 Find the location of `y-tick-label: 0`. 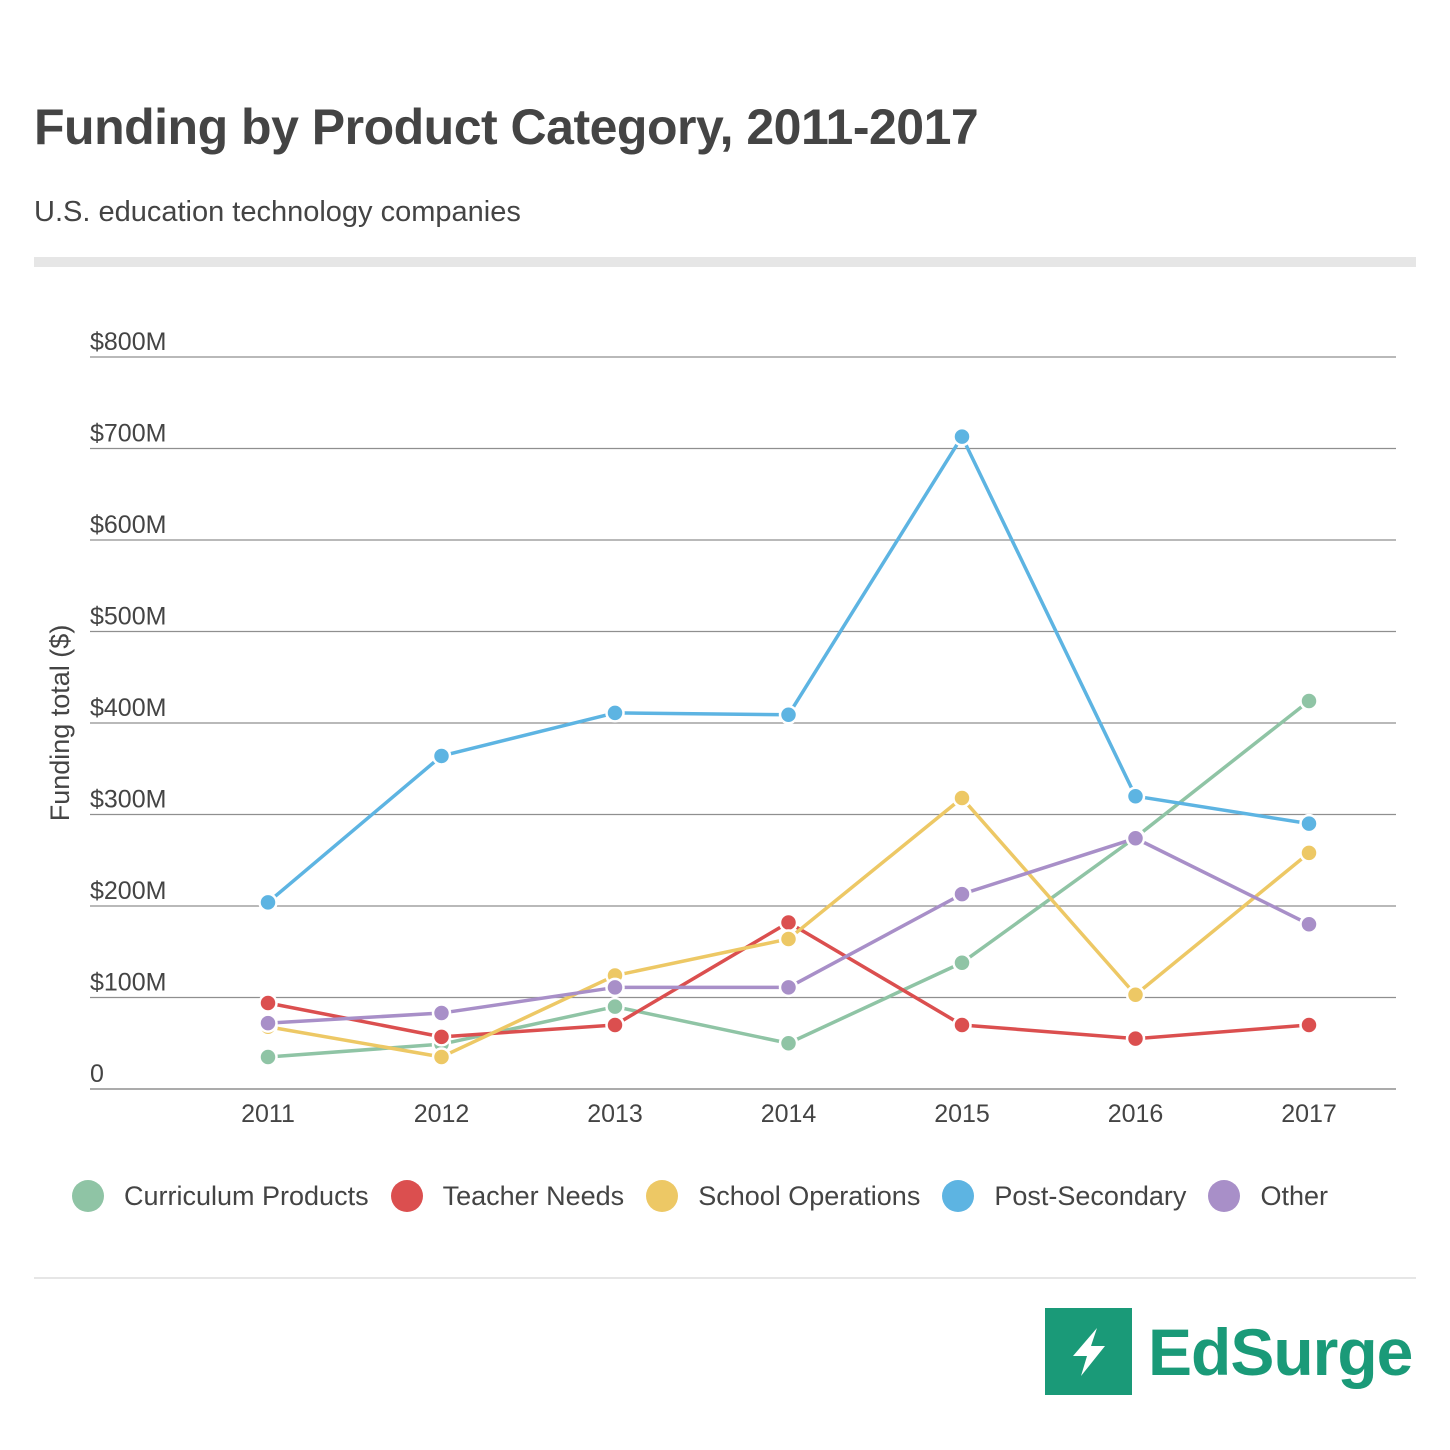

y-tick-label: 0 is located at coordinates (97, 1074).